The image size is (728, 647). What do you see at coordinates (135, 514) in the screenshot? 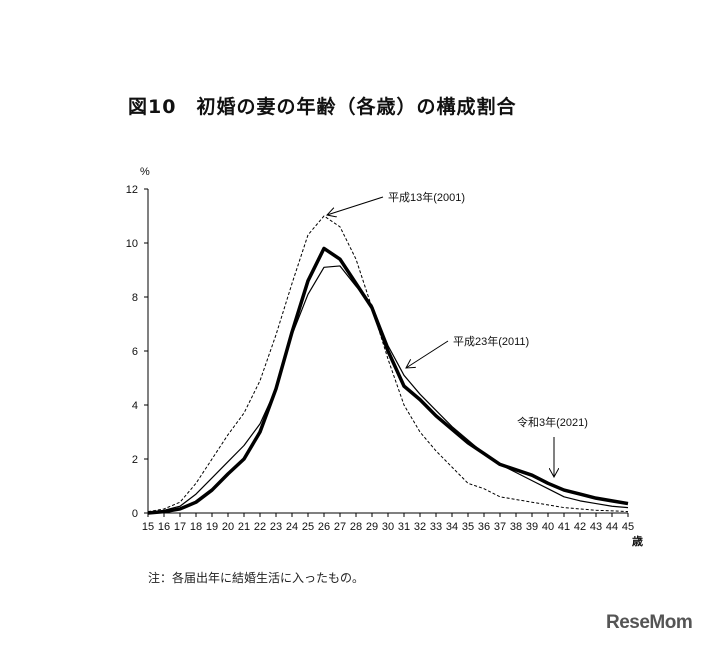
I see `y-tick-label: 0` at bounding box center [135, 514].